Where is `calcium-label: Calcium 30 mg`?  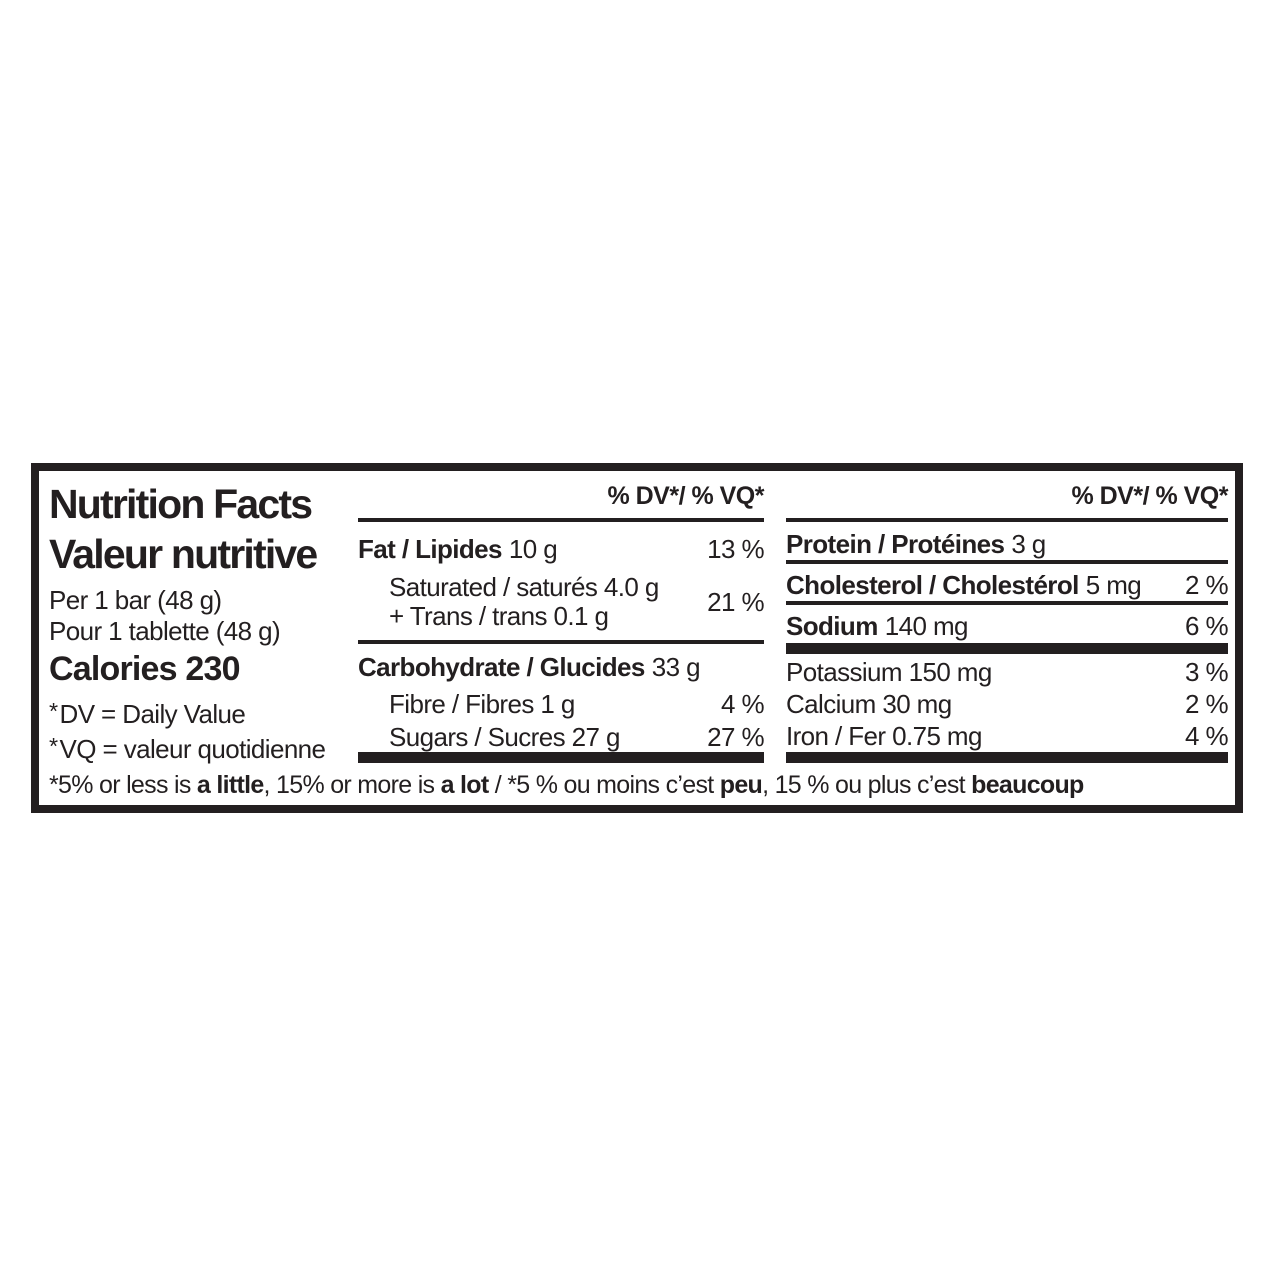
calcium-label: Calcium 30 mg is located at coordinates (869, 704).